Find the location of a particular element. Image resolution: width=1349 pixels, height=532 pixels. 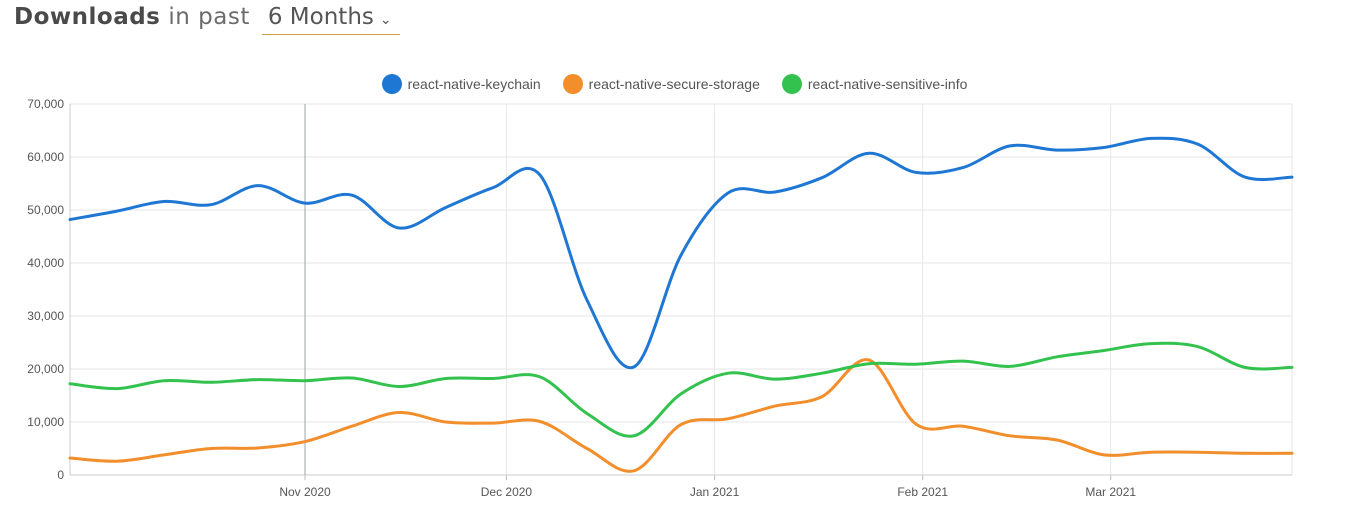

downloads-header: Downloads in past 6 Months ⌄ is located at coordinates (207, 21).